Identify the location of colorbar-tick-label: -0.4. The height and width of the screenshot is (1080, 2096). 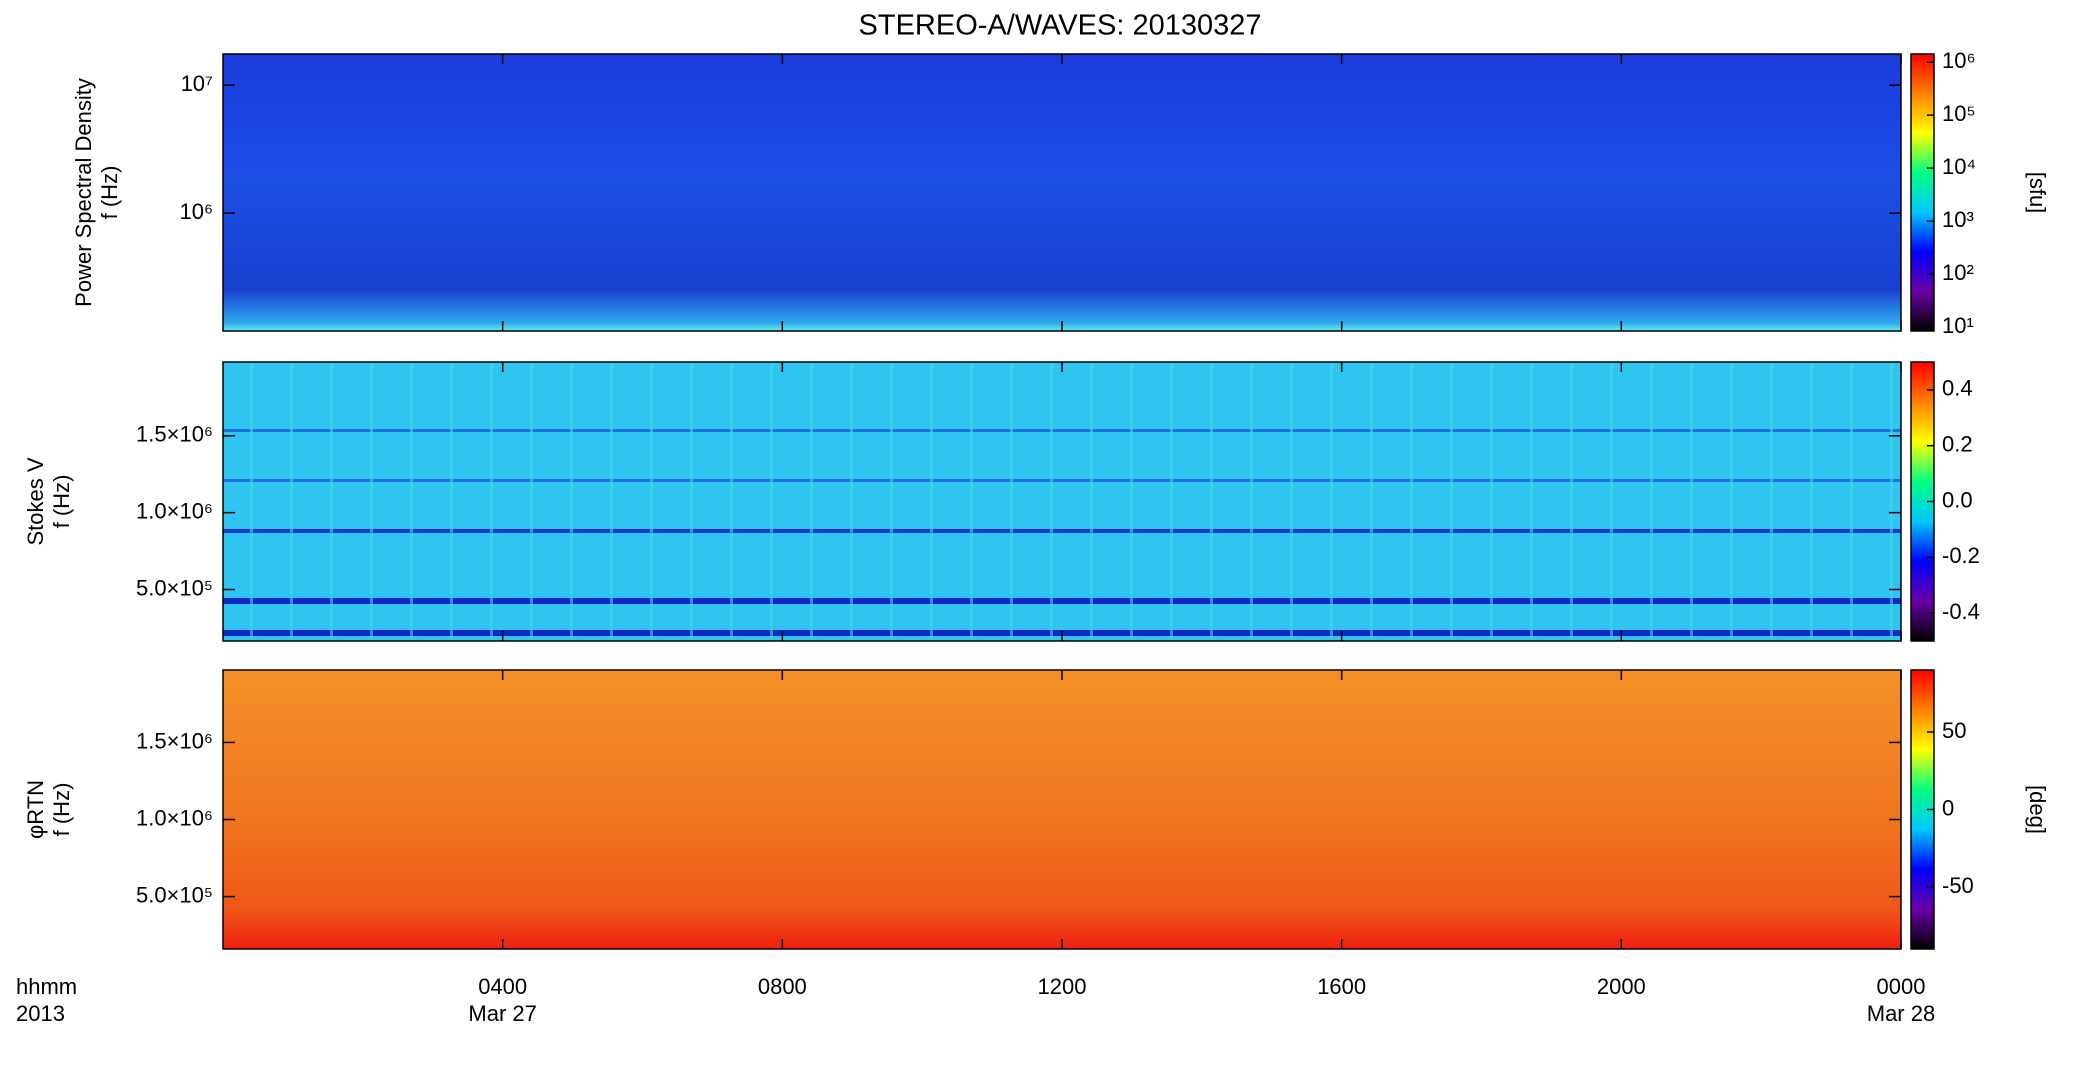
(1961, 611).